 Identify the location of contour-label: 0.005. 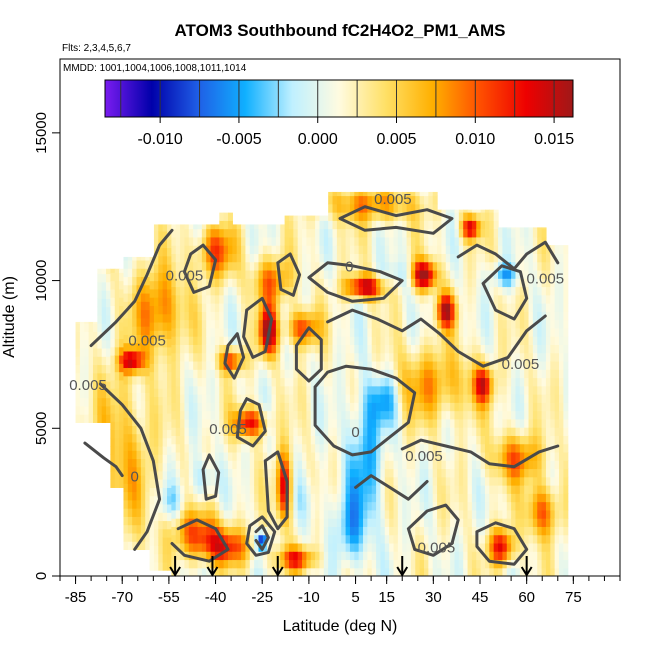
(228, 429).